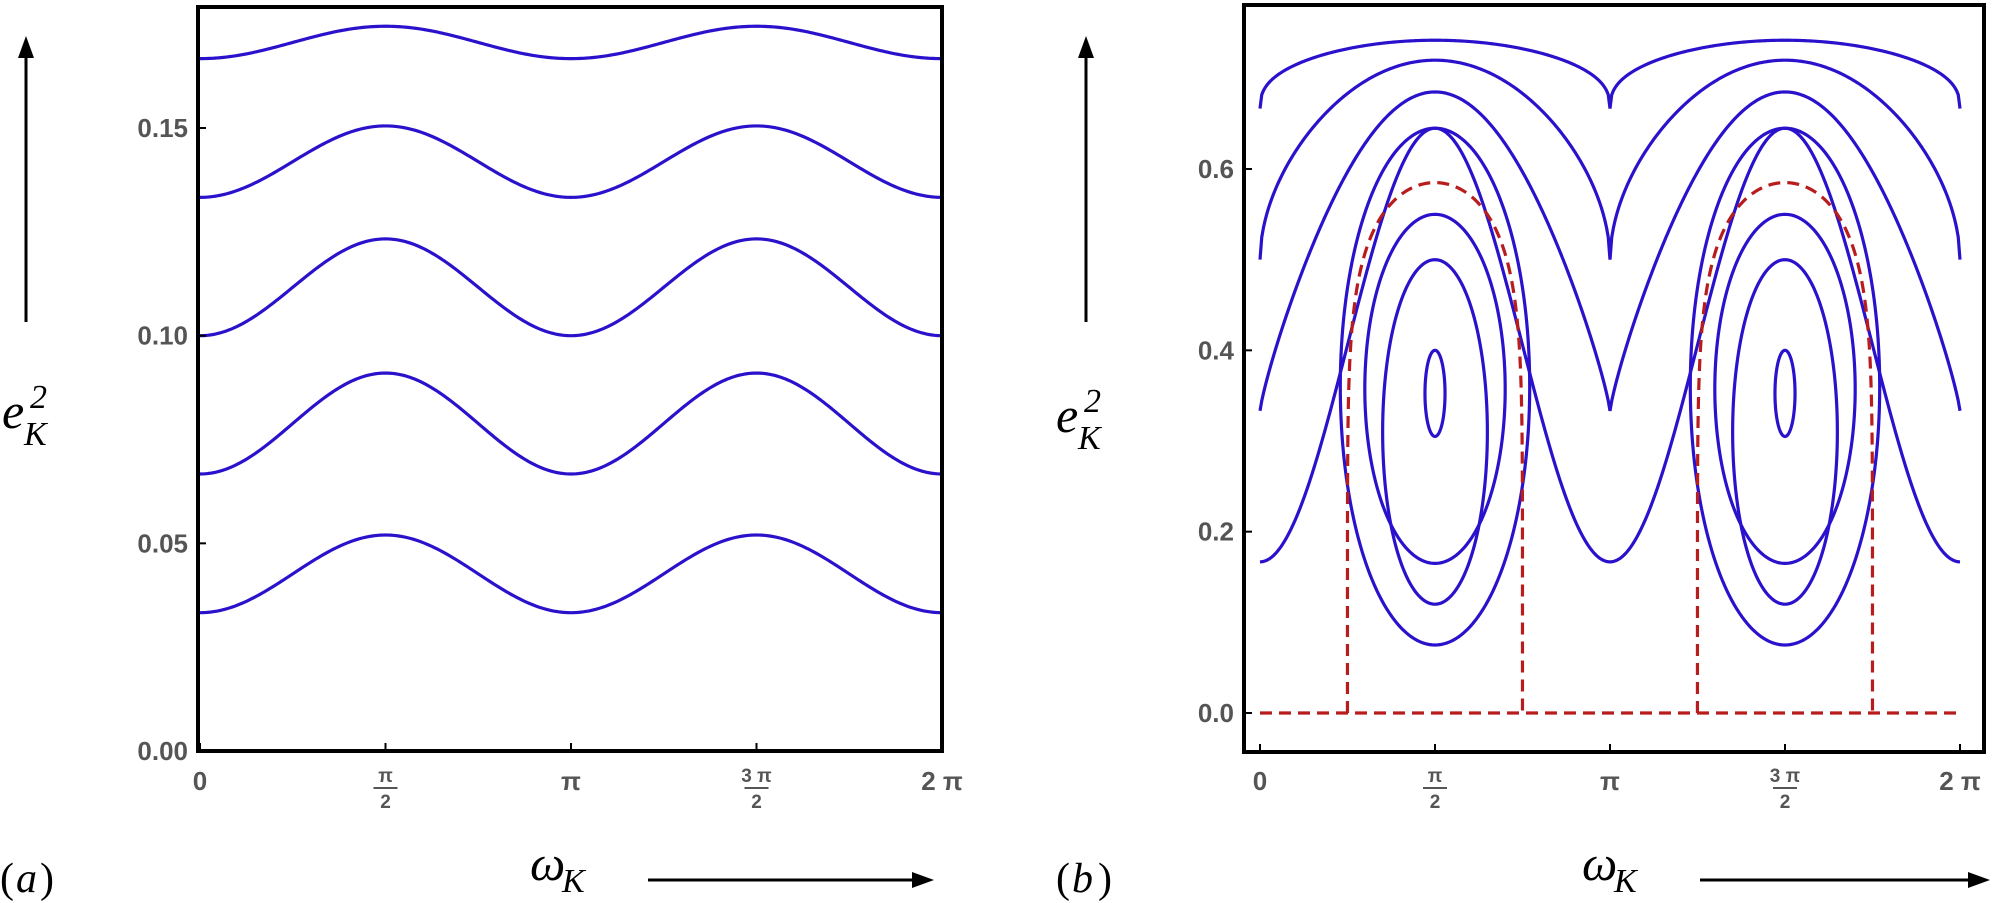  Describe the element at coordinates (1610, 781) in the screenshot. I see `panel-b-x-tick-label: π` at that location.